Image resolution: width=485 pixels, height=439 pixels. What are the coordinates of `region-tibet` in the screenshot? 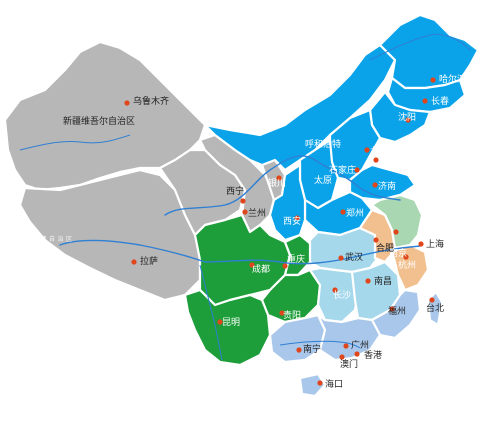 It's located at (110, 235).